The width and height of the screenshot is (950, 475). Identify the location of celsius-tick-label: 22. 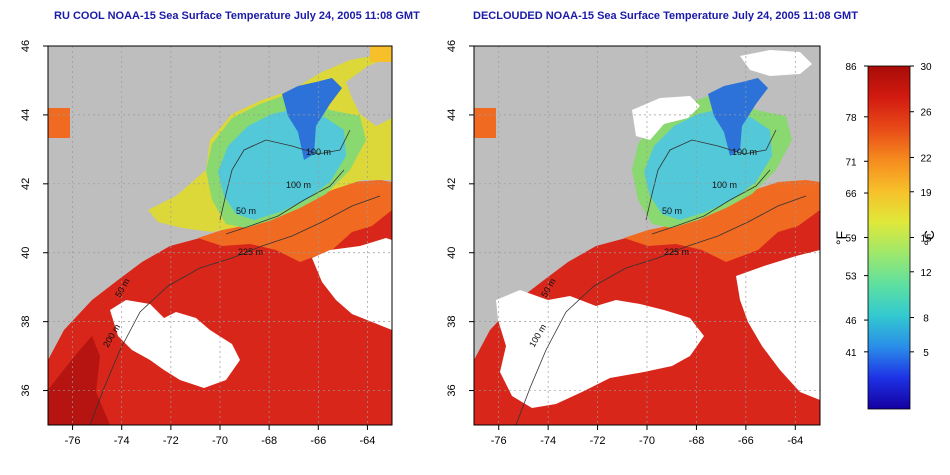
(926, 158).